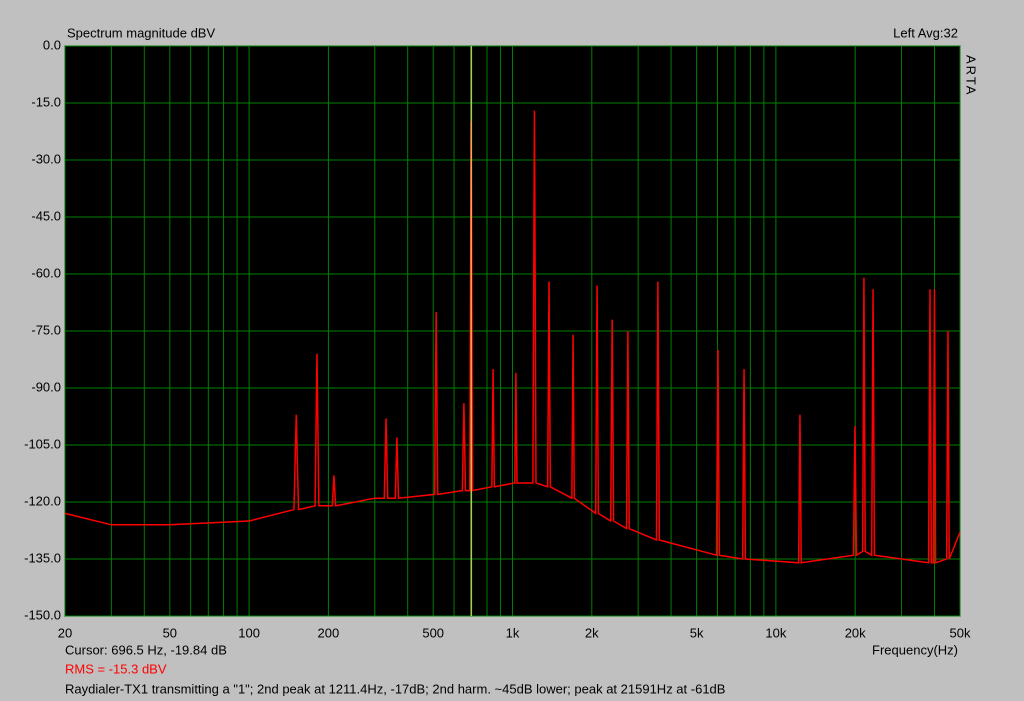  I want to click on y-tick-label: -150.0, so click(42, 614).